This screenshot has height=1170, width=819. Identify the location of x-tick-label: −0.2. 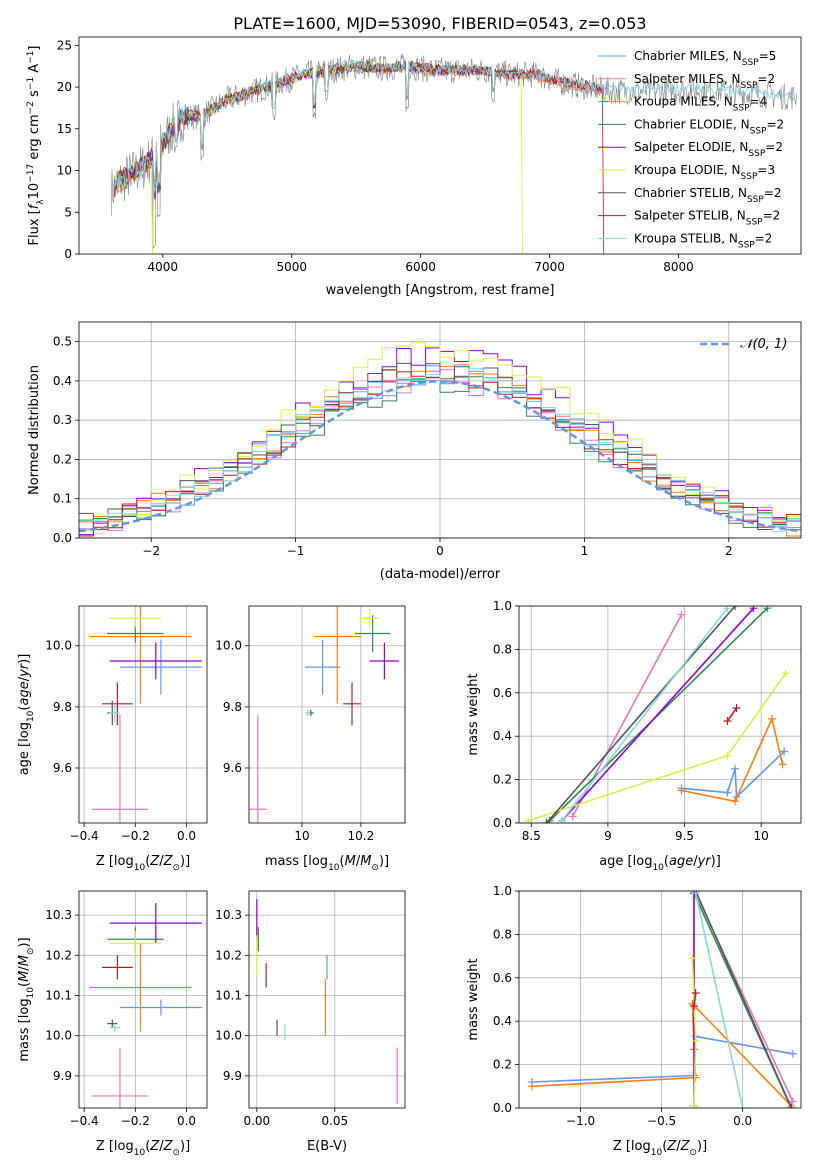
(135, 836).